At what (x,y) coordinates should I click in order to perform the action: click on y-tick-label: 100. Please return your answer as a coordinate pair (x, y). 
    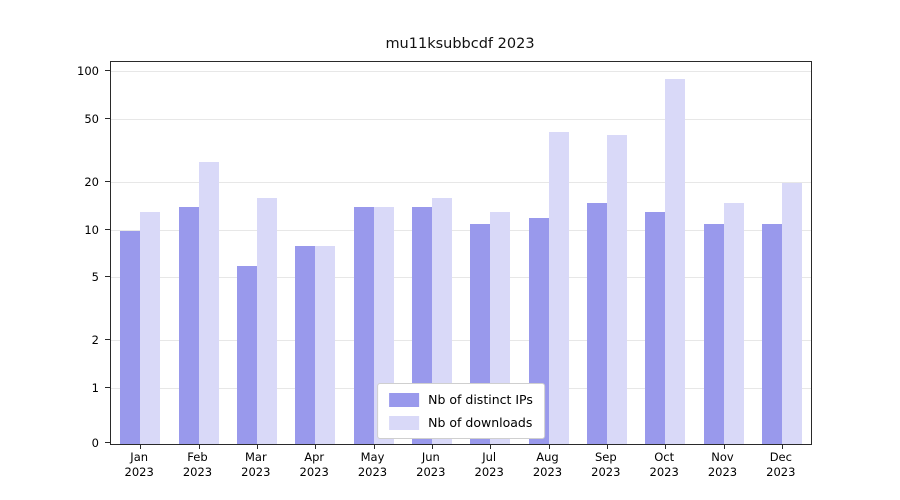
    Looking at the image, I should click on (88, 71).